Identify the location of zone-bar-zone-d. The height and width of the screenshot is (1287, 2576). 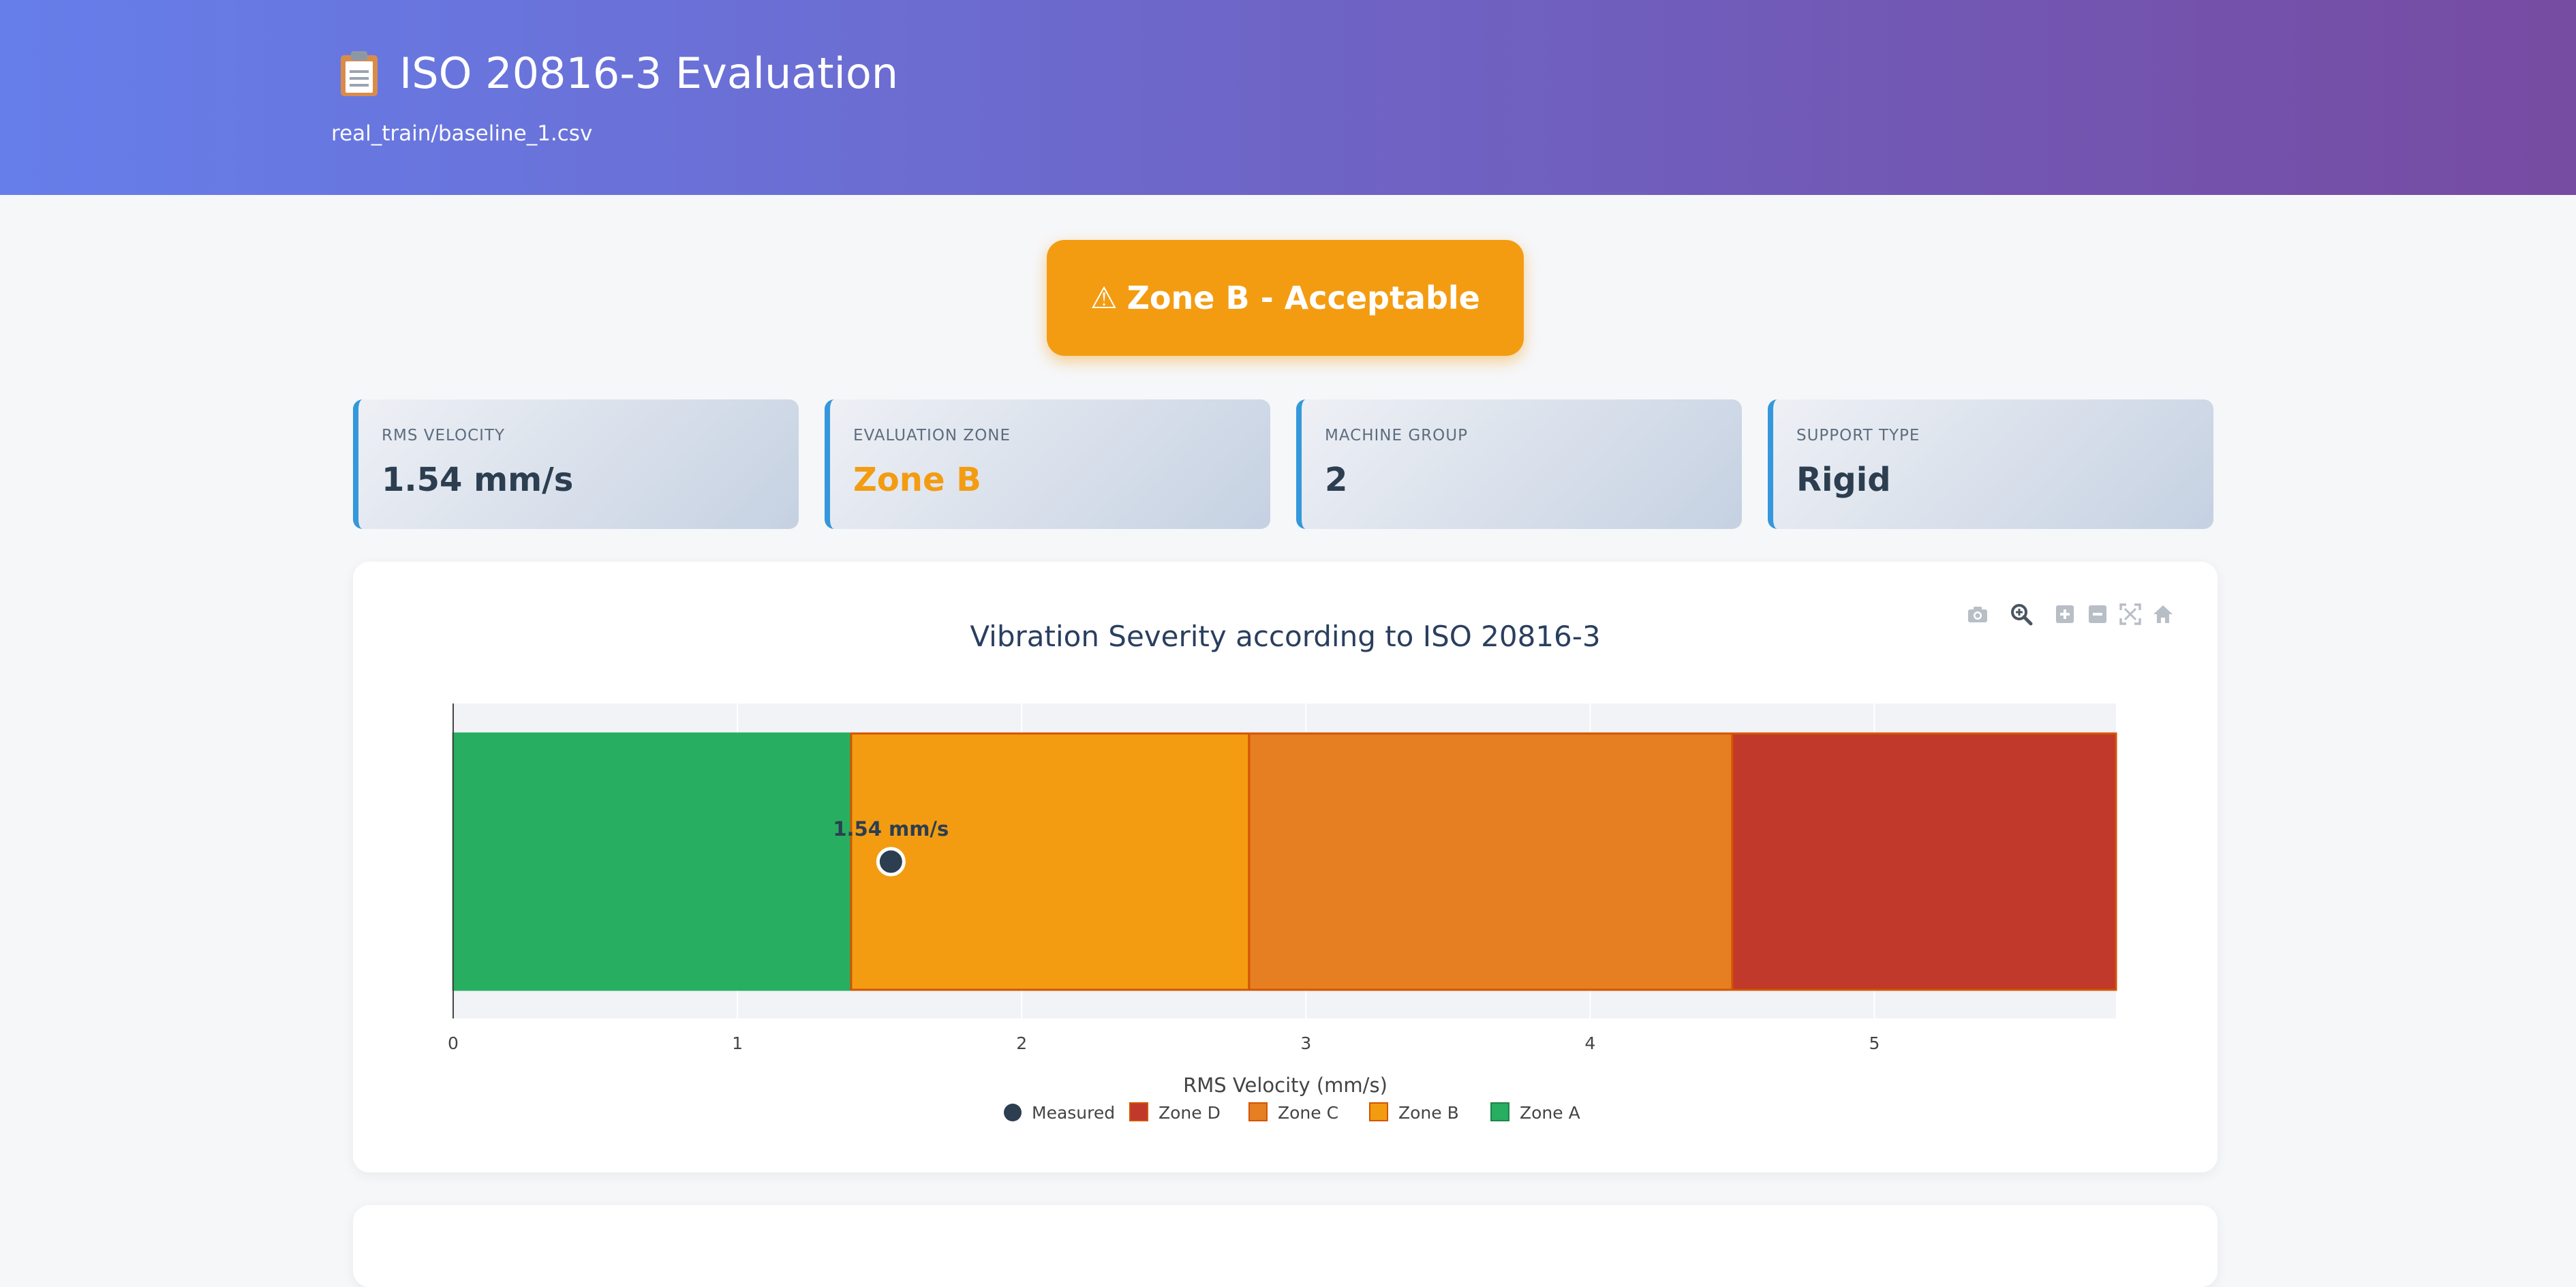
(1924, 861).